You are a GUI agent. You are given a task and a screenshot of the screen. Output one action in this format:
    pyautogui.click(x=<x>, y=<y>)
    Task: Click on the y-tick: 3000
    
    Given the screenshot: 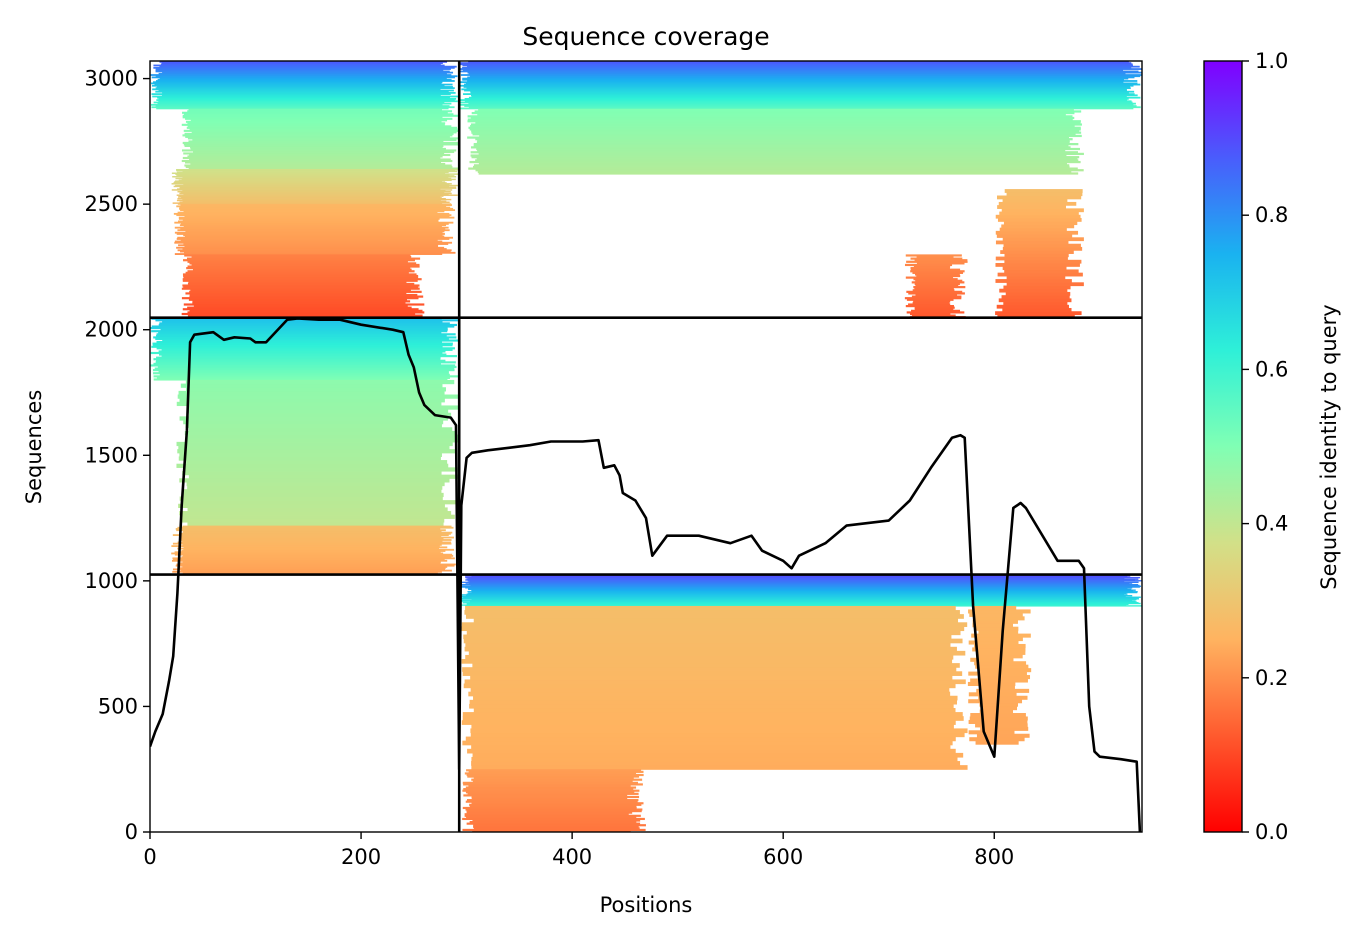 What is the action you would take?
    pyautogui.click(x=117, y=79)
    